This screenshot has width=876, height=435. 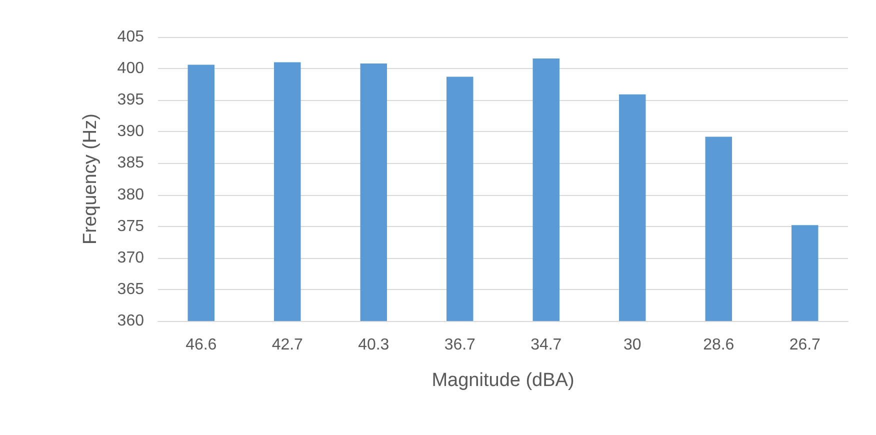 What do you see at coordinates (288, 345) in the screenshot?
I see `x-tick-label: 42.7` at bounding box center [288, 345].